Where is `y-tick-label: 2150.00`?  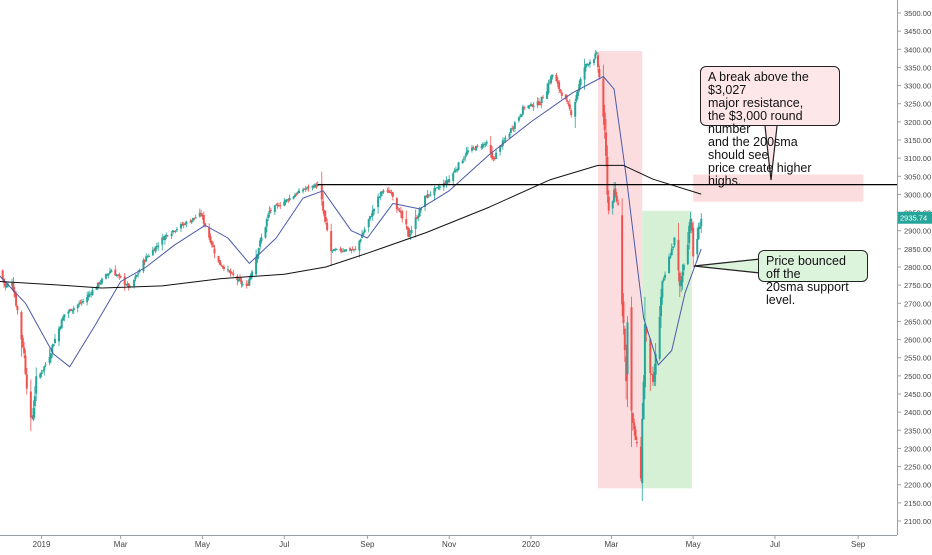
y-tick-label: 2150.00 is located at coordinates (917, 503).